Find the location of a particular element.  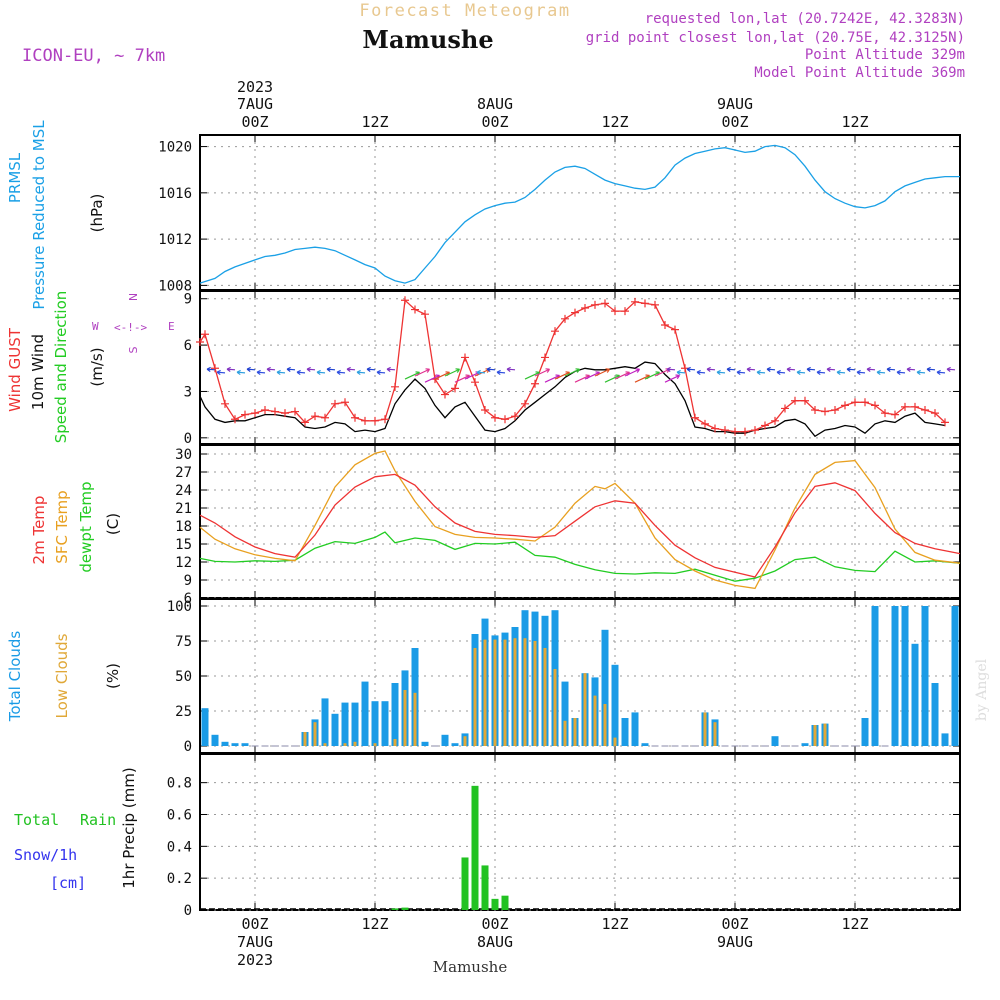

wind-gust-line is located at coordinates (572, 365).